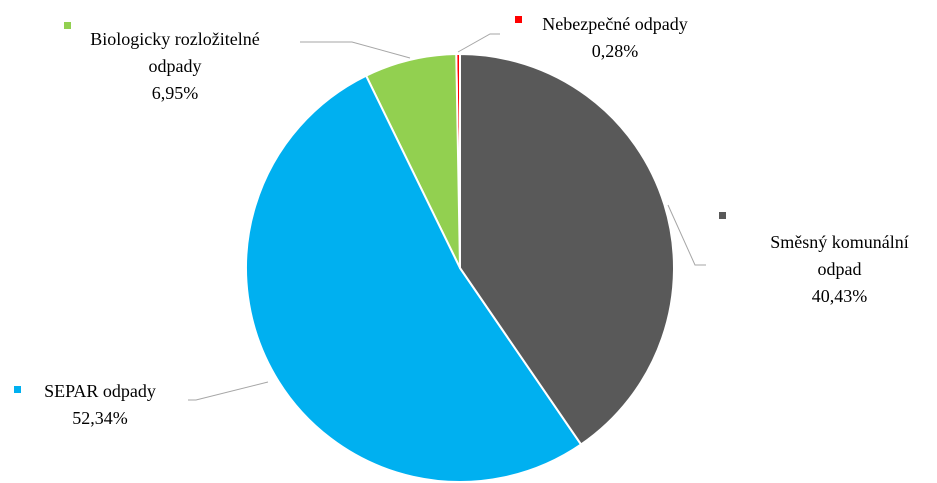 The width and height of the screenshot is (937, 483). What do you see at coordinates (100, 418) in the screenshot?
I see `value-label: 52,34%` at bounding box center [100, 418].